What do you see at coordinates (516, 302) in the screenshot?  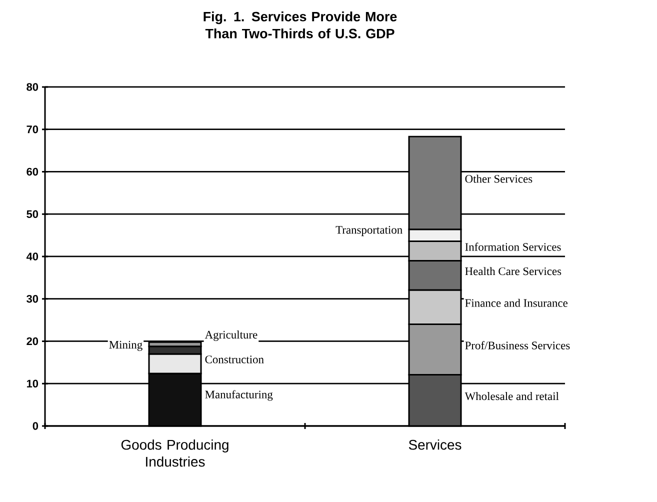 I see `series-label: Finance and Insurance` at bounding box center [516, 302].